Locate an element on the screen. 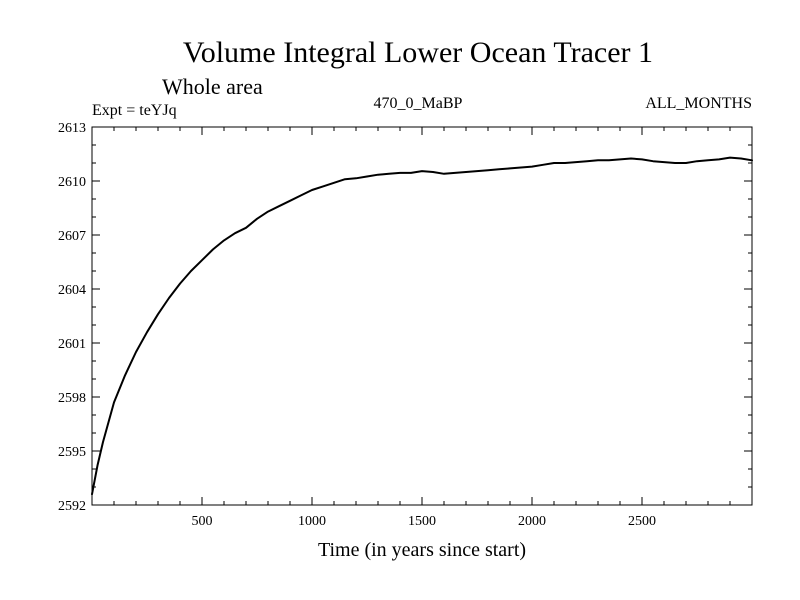 This screenshot has width=800, height=600. y-tick-label: 2598 is located at coordinates (72, 398).